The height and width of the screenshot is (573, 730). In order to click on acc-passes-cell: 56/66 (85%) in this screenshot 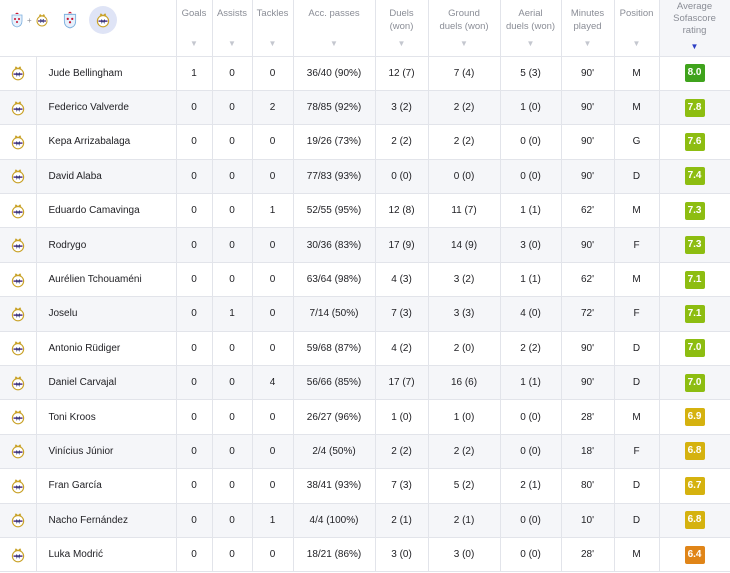, I will do `click(334, 383)`.